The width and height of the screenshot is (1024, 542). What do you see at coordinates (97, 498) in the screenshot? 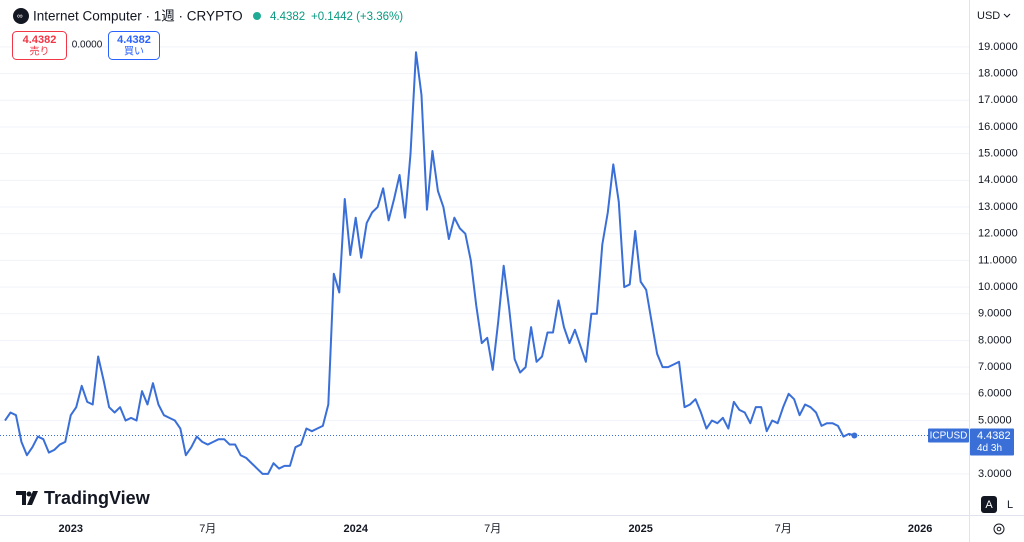
I see `tv-logo-text: TradingView` at bounding box center [97, 498].